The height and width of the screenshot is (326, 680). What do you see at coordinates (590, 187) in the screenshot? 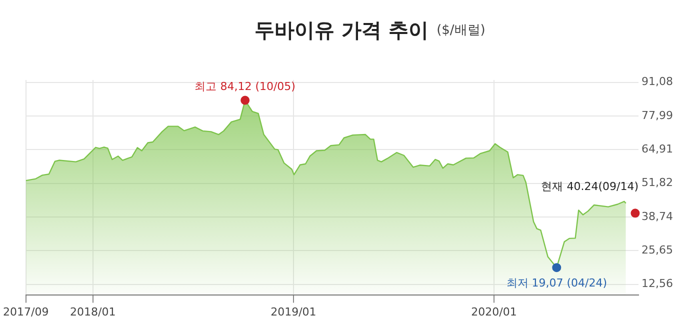
I see `annotation: 현재 40.24(09/14)` at bounding box center [590, 187].